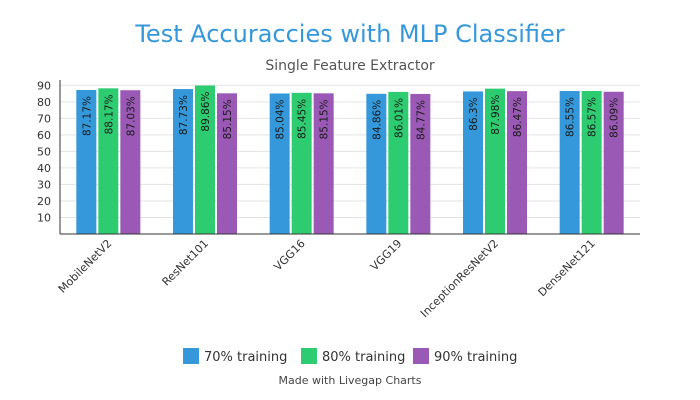 The height and width of the screenshot is (400, 700). What do you see at coordinates (85, 266) in the screenshot?
I see `x-tick-label: MobileNetV2` at bounding box center [85, 266].